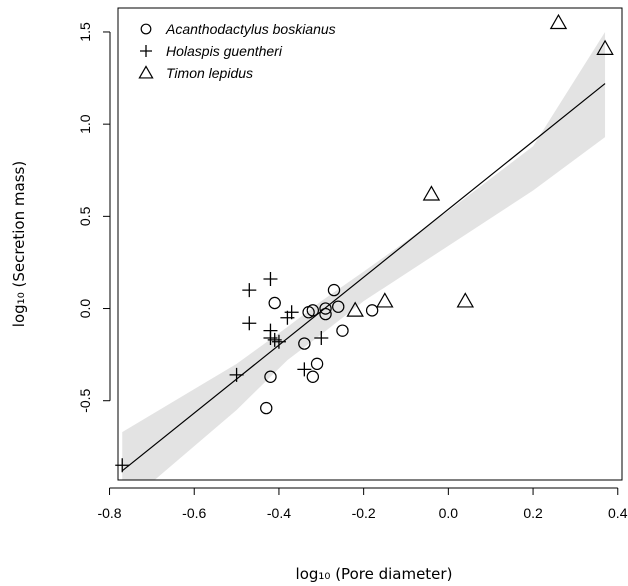 The height and width of the screenshot is (586, 628). What do you see at coordinates (374, 574) in the screenshot?
I see `x-axis-title: log₁₀ (Pore diameter)` at bounding box center [374, 574].